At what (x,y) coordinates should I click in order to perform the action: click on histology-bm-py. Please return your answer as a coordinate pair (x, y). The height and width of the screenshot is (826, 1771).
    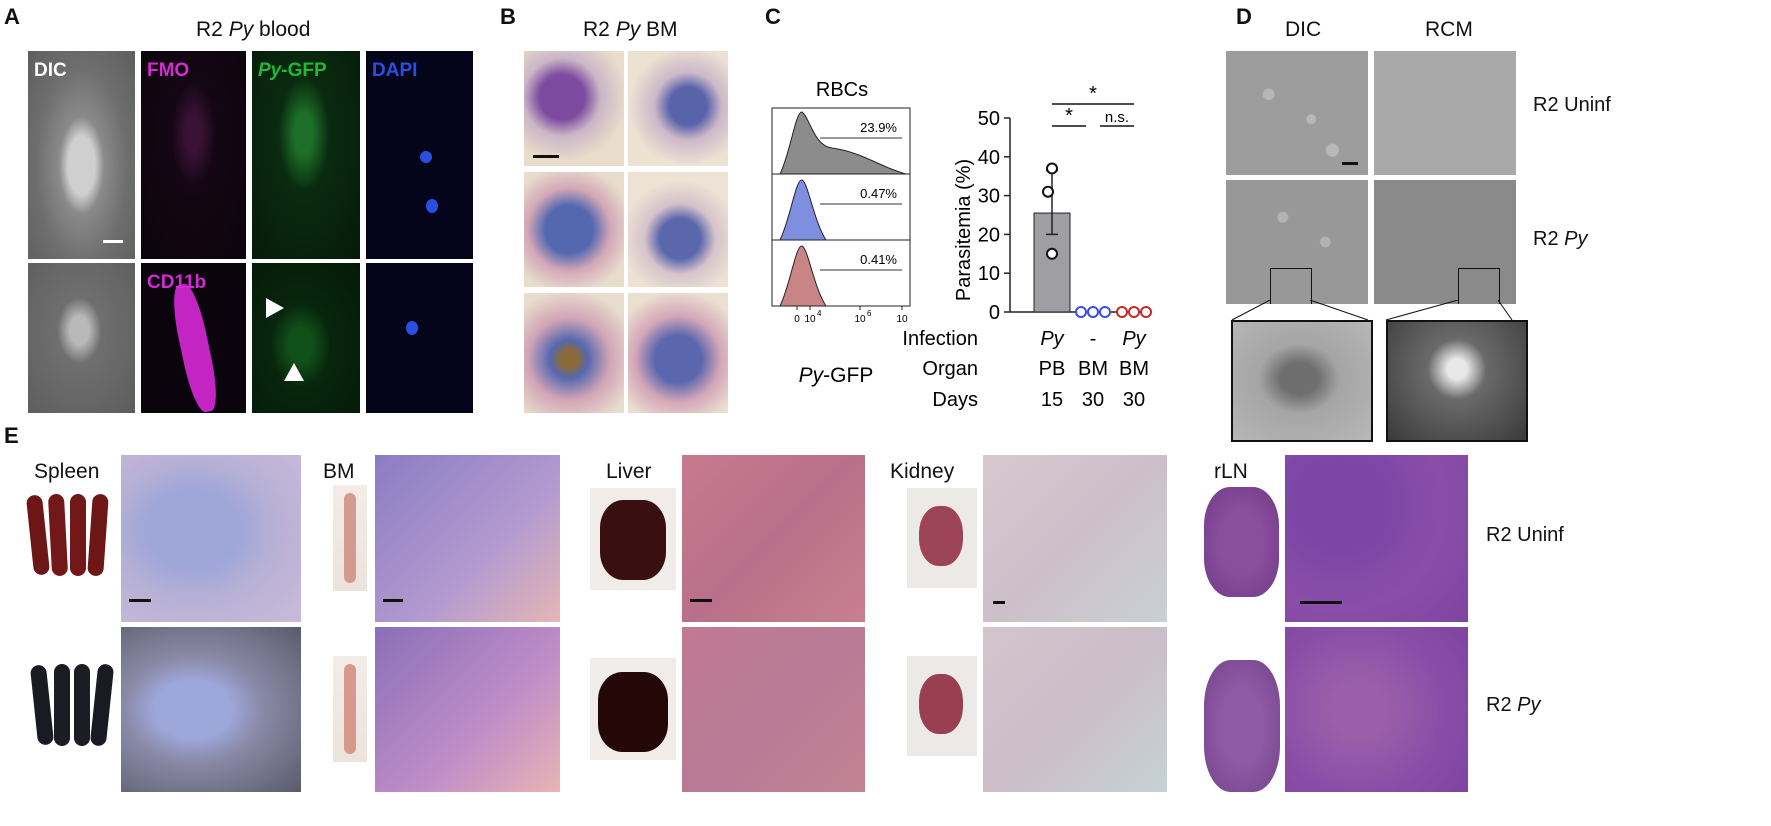
    Looking at the image, I should click on (467, 709).